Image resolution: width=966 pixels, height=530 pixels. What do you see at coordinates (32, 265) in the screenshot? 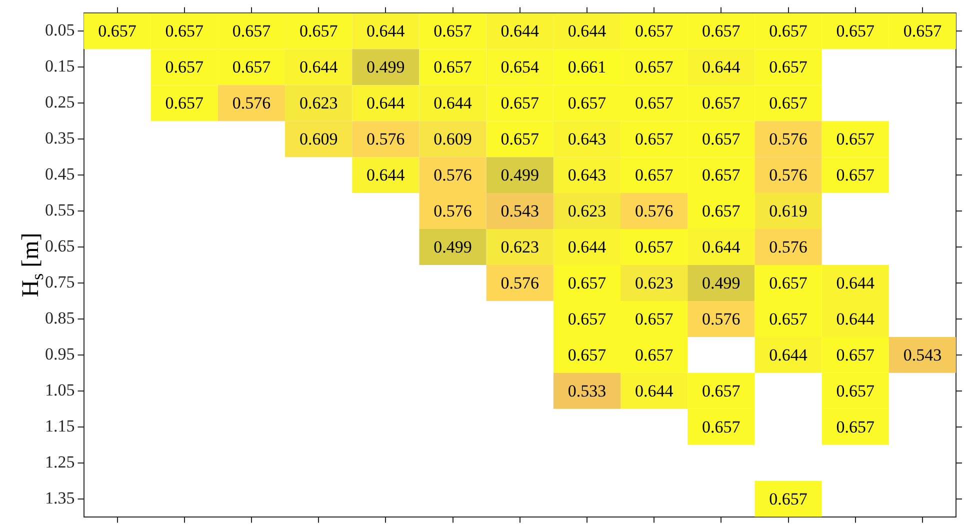
I see `y-axis-title: Hs [m]` at bounding box center [32, 265].